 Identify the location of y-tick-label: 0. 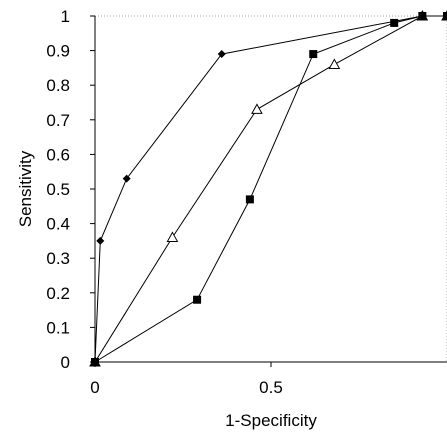
(65, 362).